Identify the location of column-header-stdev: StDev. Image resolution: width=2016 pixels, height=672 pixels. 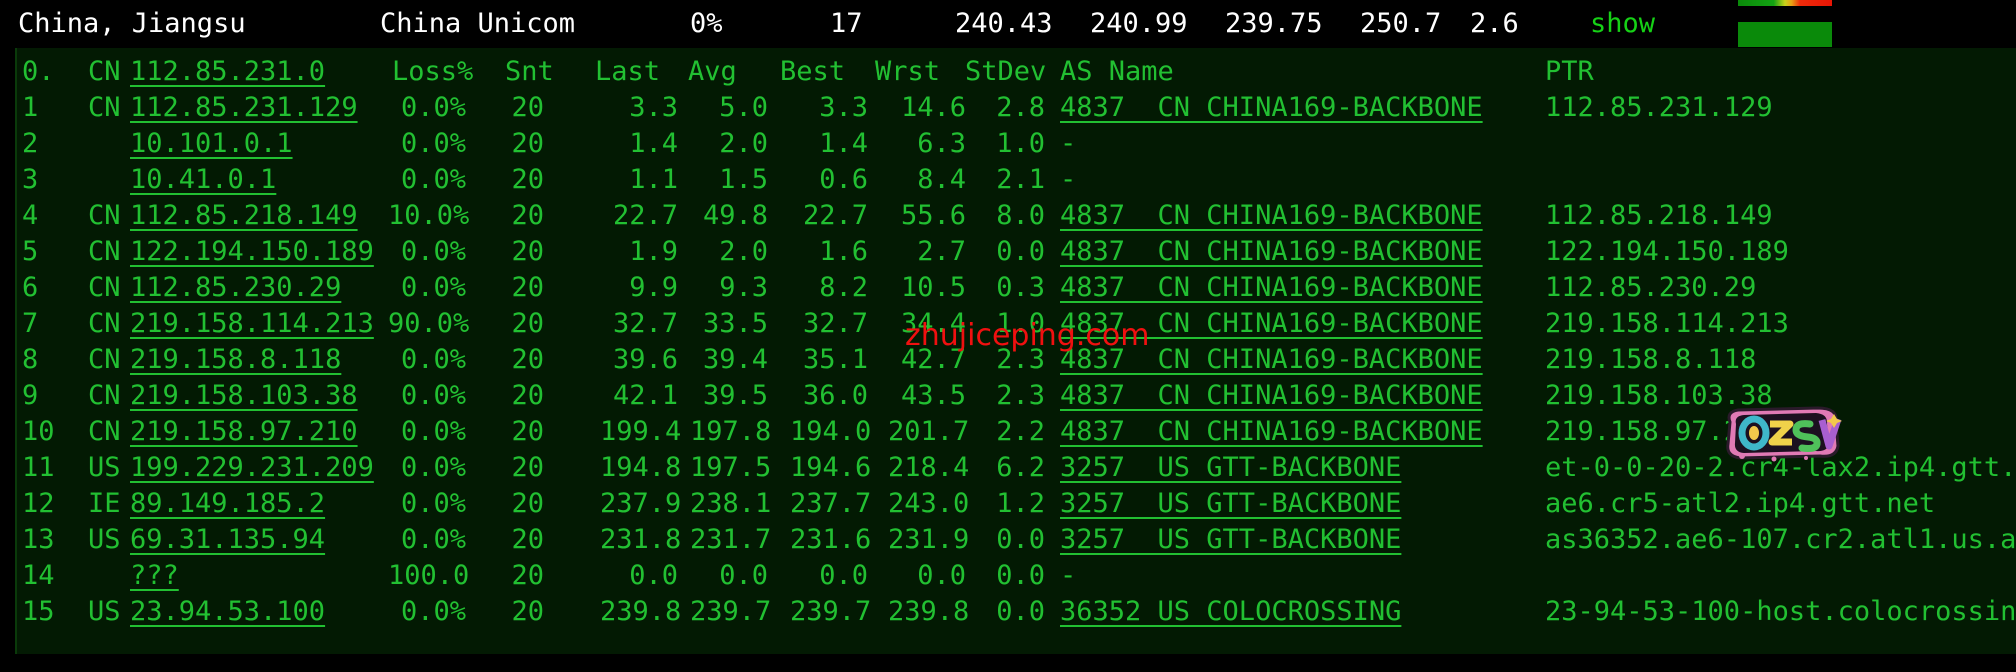
(1006, 71).